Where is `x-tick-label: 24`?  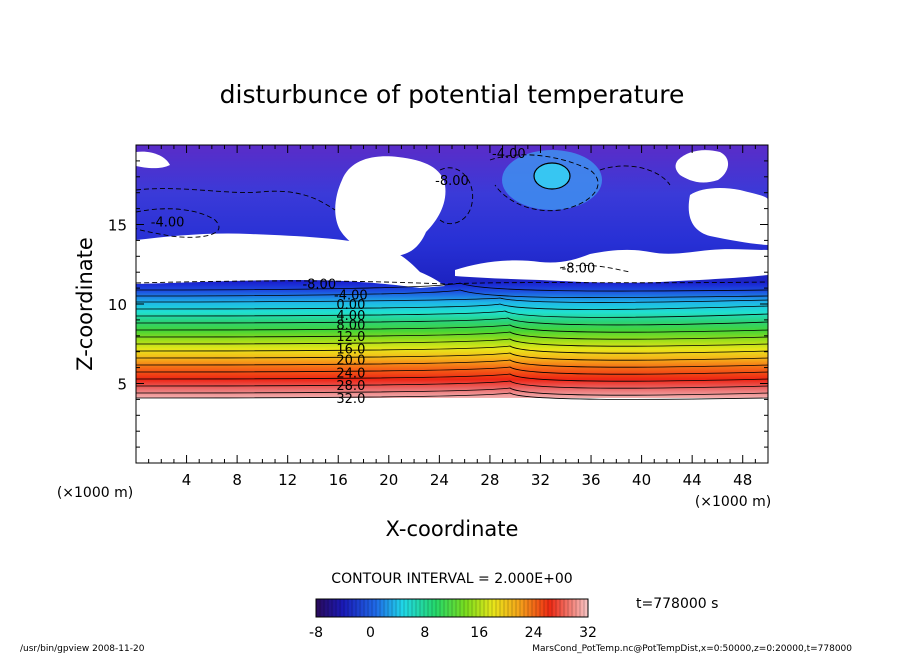
x-tick-label: 24 is located at coordinates (439, 480).